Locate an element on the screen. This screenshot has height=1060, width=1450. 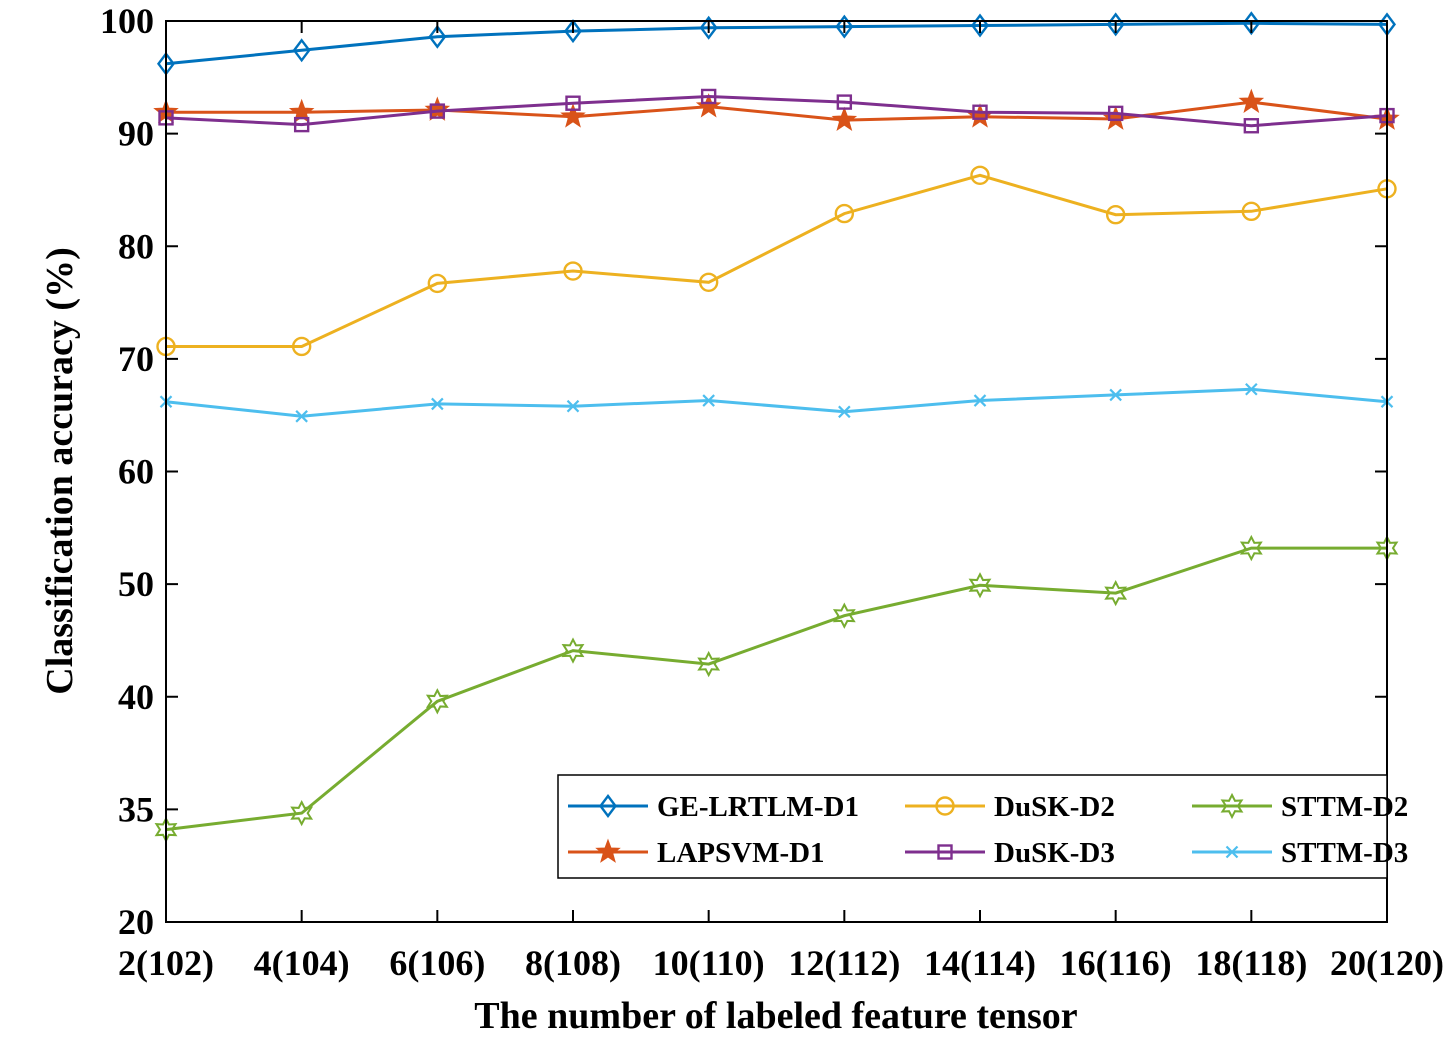
y-axis-label: Classification accuracy (%) is located at coordinates (60, 470).